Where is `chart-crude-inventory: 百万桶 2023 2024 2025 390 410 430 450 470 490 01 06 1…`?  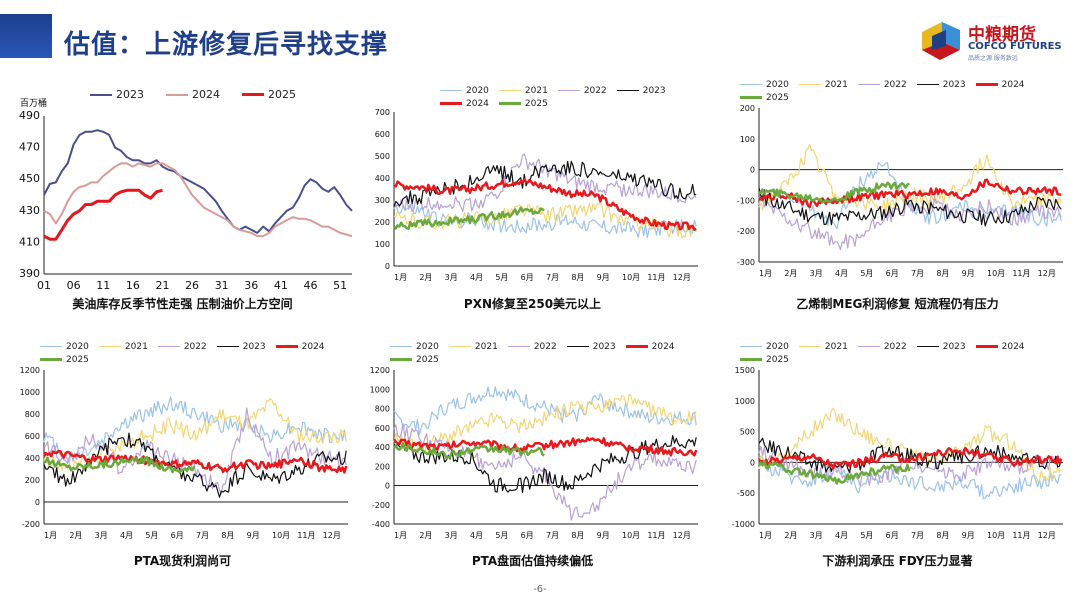 chart-crude-inventory: 百万桶 2023 2024 2025 390 410 430 450 470 490 01 06 1… is located at coordinates (182, 197).